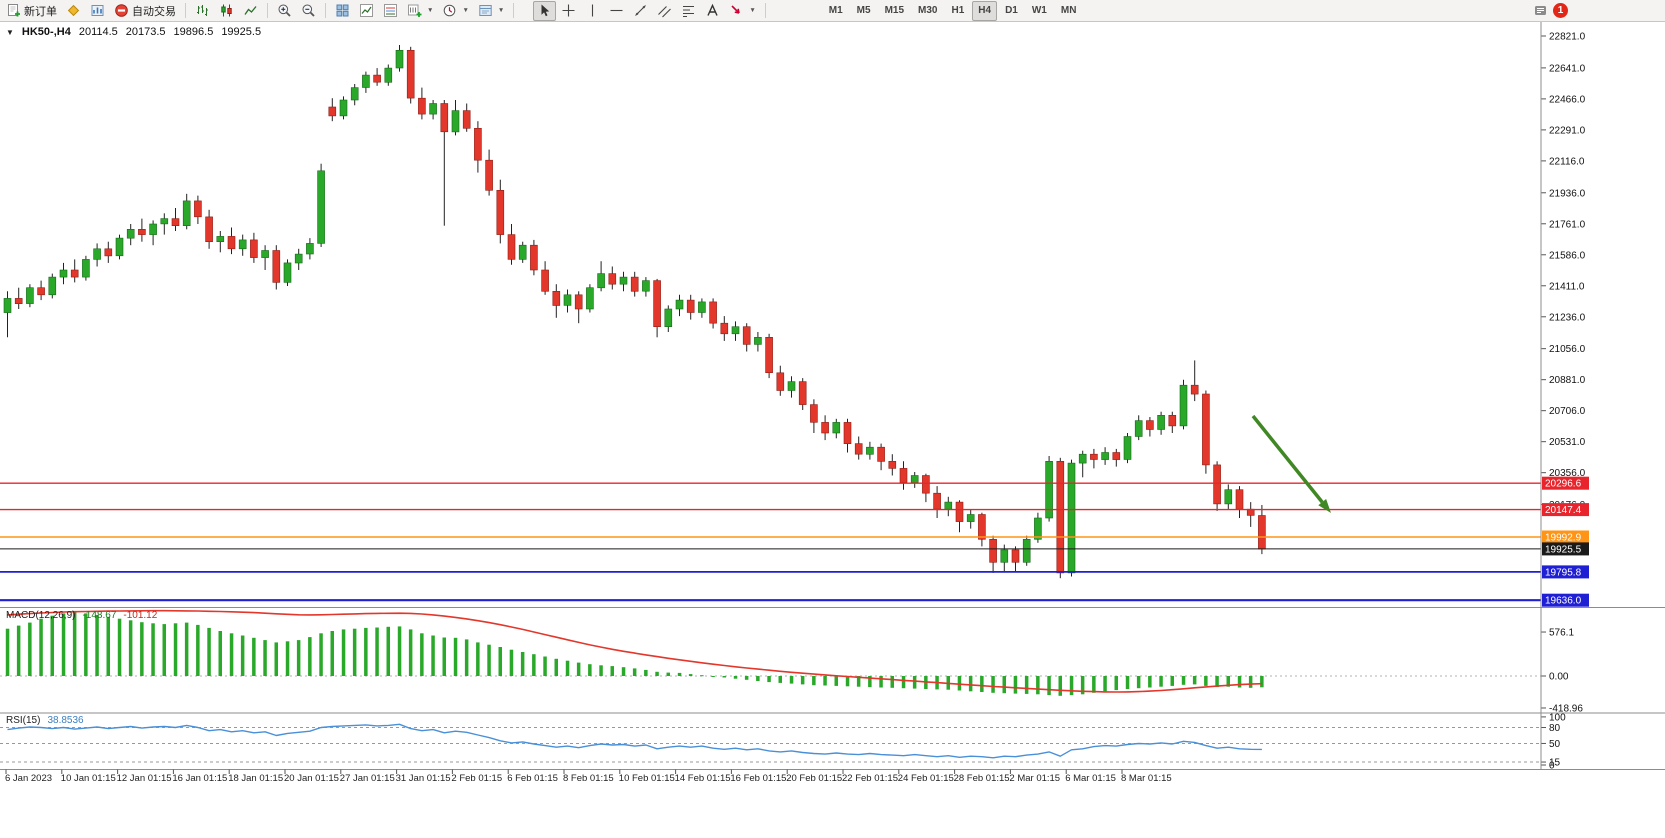  Describe the element at coordinates (46, 32) in the screenshot. I see `symbol-period-label: HK50-,H4` at that location.